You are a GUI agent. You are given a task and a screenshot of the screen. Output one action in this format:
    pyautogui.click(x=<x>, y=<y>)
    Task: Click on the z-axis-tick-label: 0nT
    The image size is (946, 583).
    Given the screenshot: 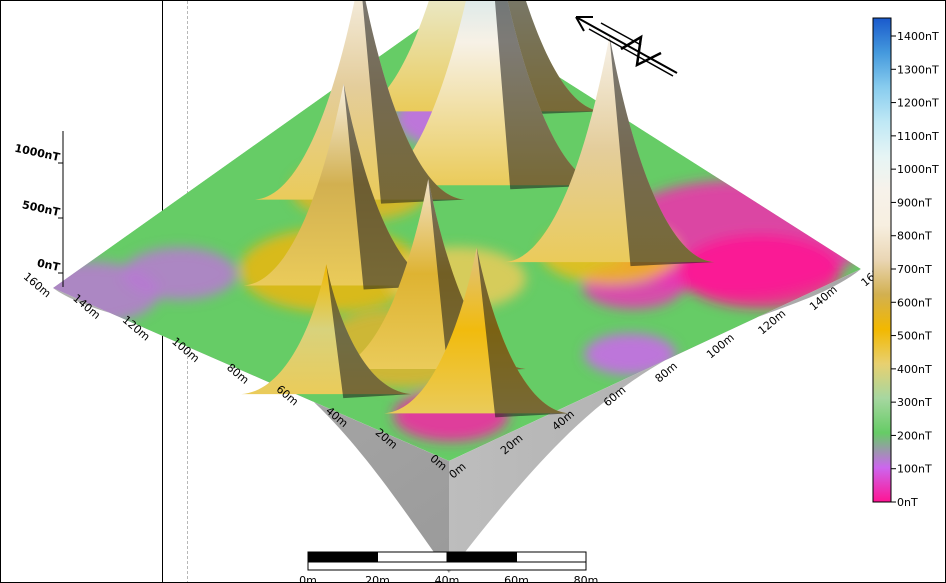 What is the action you would take?
    pyautogui.click(x=49, y=265)
    